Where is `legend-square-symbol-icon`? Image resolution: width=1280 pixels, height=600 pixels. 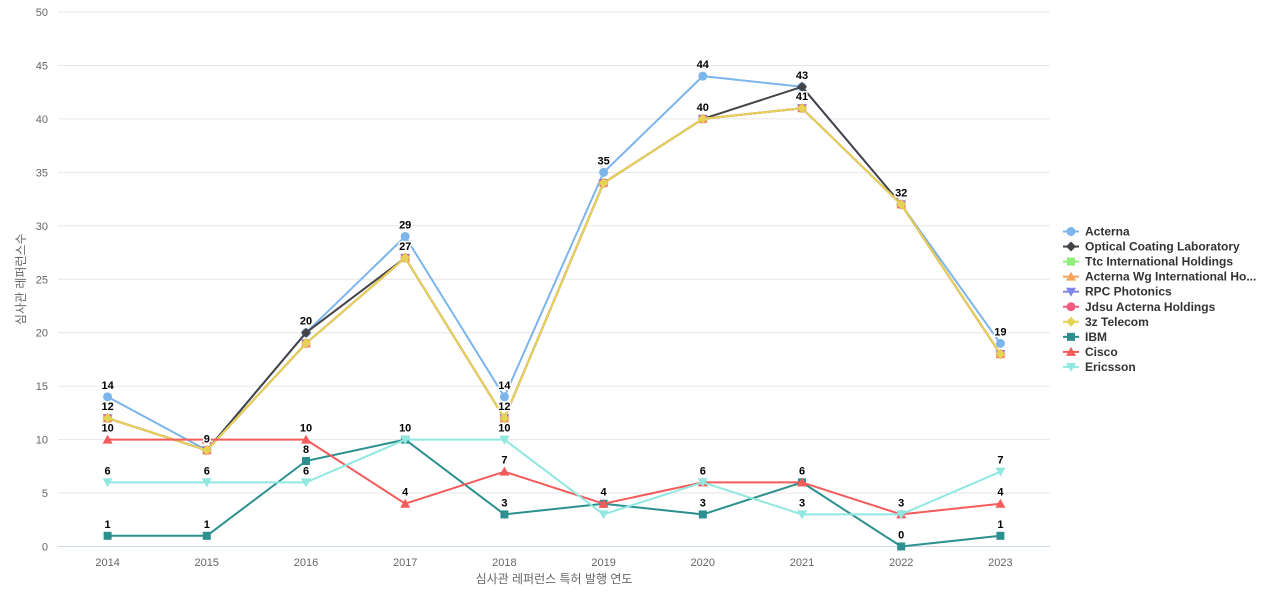 legend-square-symbol-icon is located at coordinates (1071, 261).